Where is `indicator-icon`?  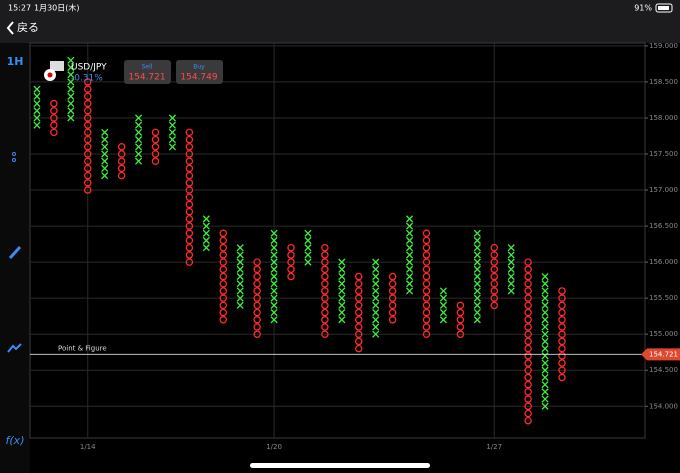 indicator-icon is located at coordinates (14, 157).